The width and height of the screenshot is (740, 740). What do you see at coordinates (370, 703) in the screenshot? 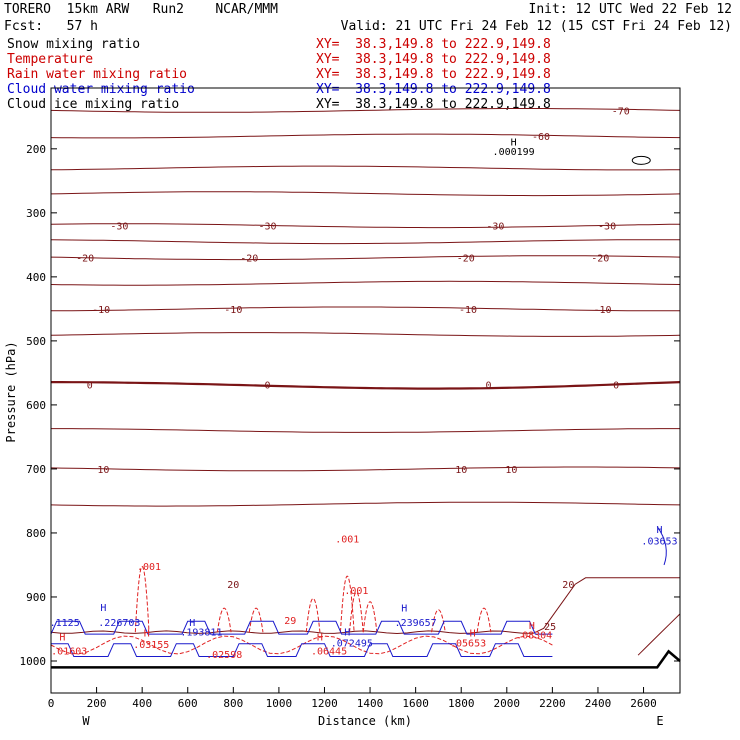
I see `x-tick-label: 1400` at bounding box center [370, 703].